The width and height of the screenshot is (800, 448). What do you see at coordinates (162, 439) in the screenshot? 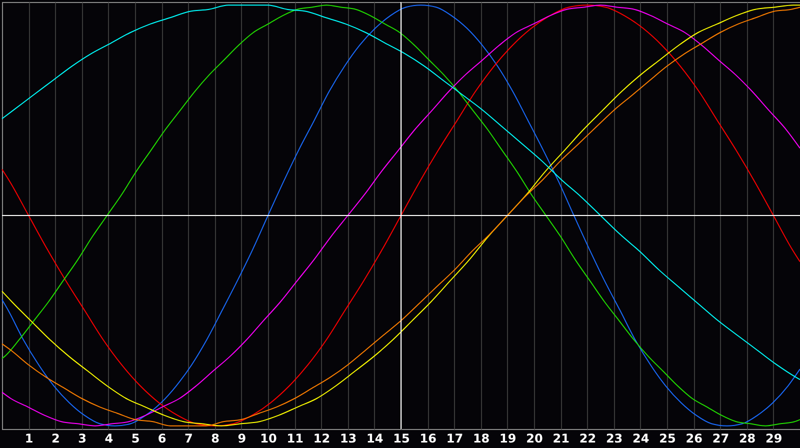
I see `x-tick-label: 6` at bounding box center [162, 439].